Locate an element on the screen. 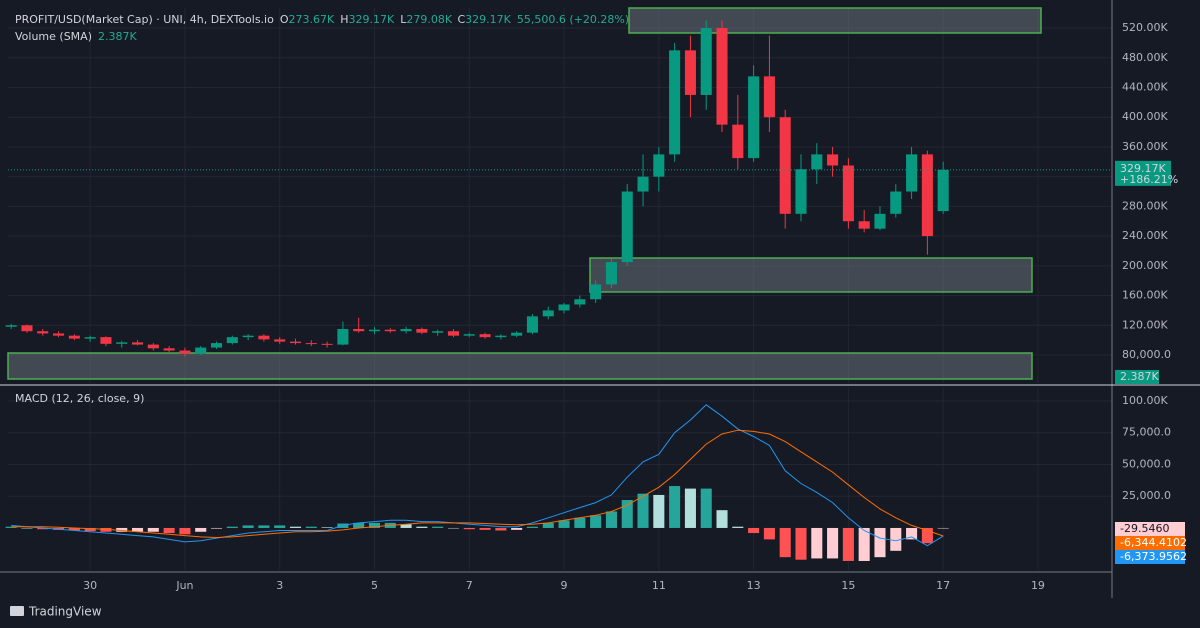 Image resolution: width=1200 pixels, height=628 pixels. y-tick-label: 200.00K is located at coordinates (1145, 265).